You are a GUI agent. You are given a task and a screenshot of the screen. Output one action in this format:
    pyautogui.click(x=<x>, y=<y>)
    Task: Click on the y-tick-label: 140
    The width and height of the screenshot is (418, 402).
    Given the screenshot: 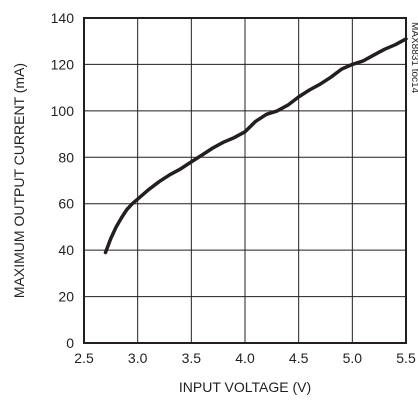 What is the action you would take?
    pyautogui.click(x=63, y=18)
    